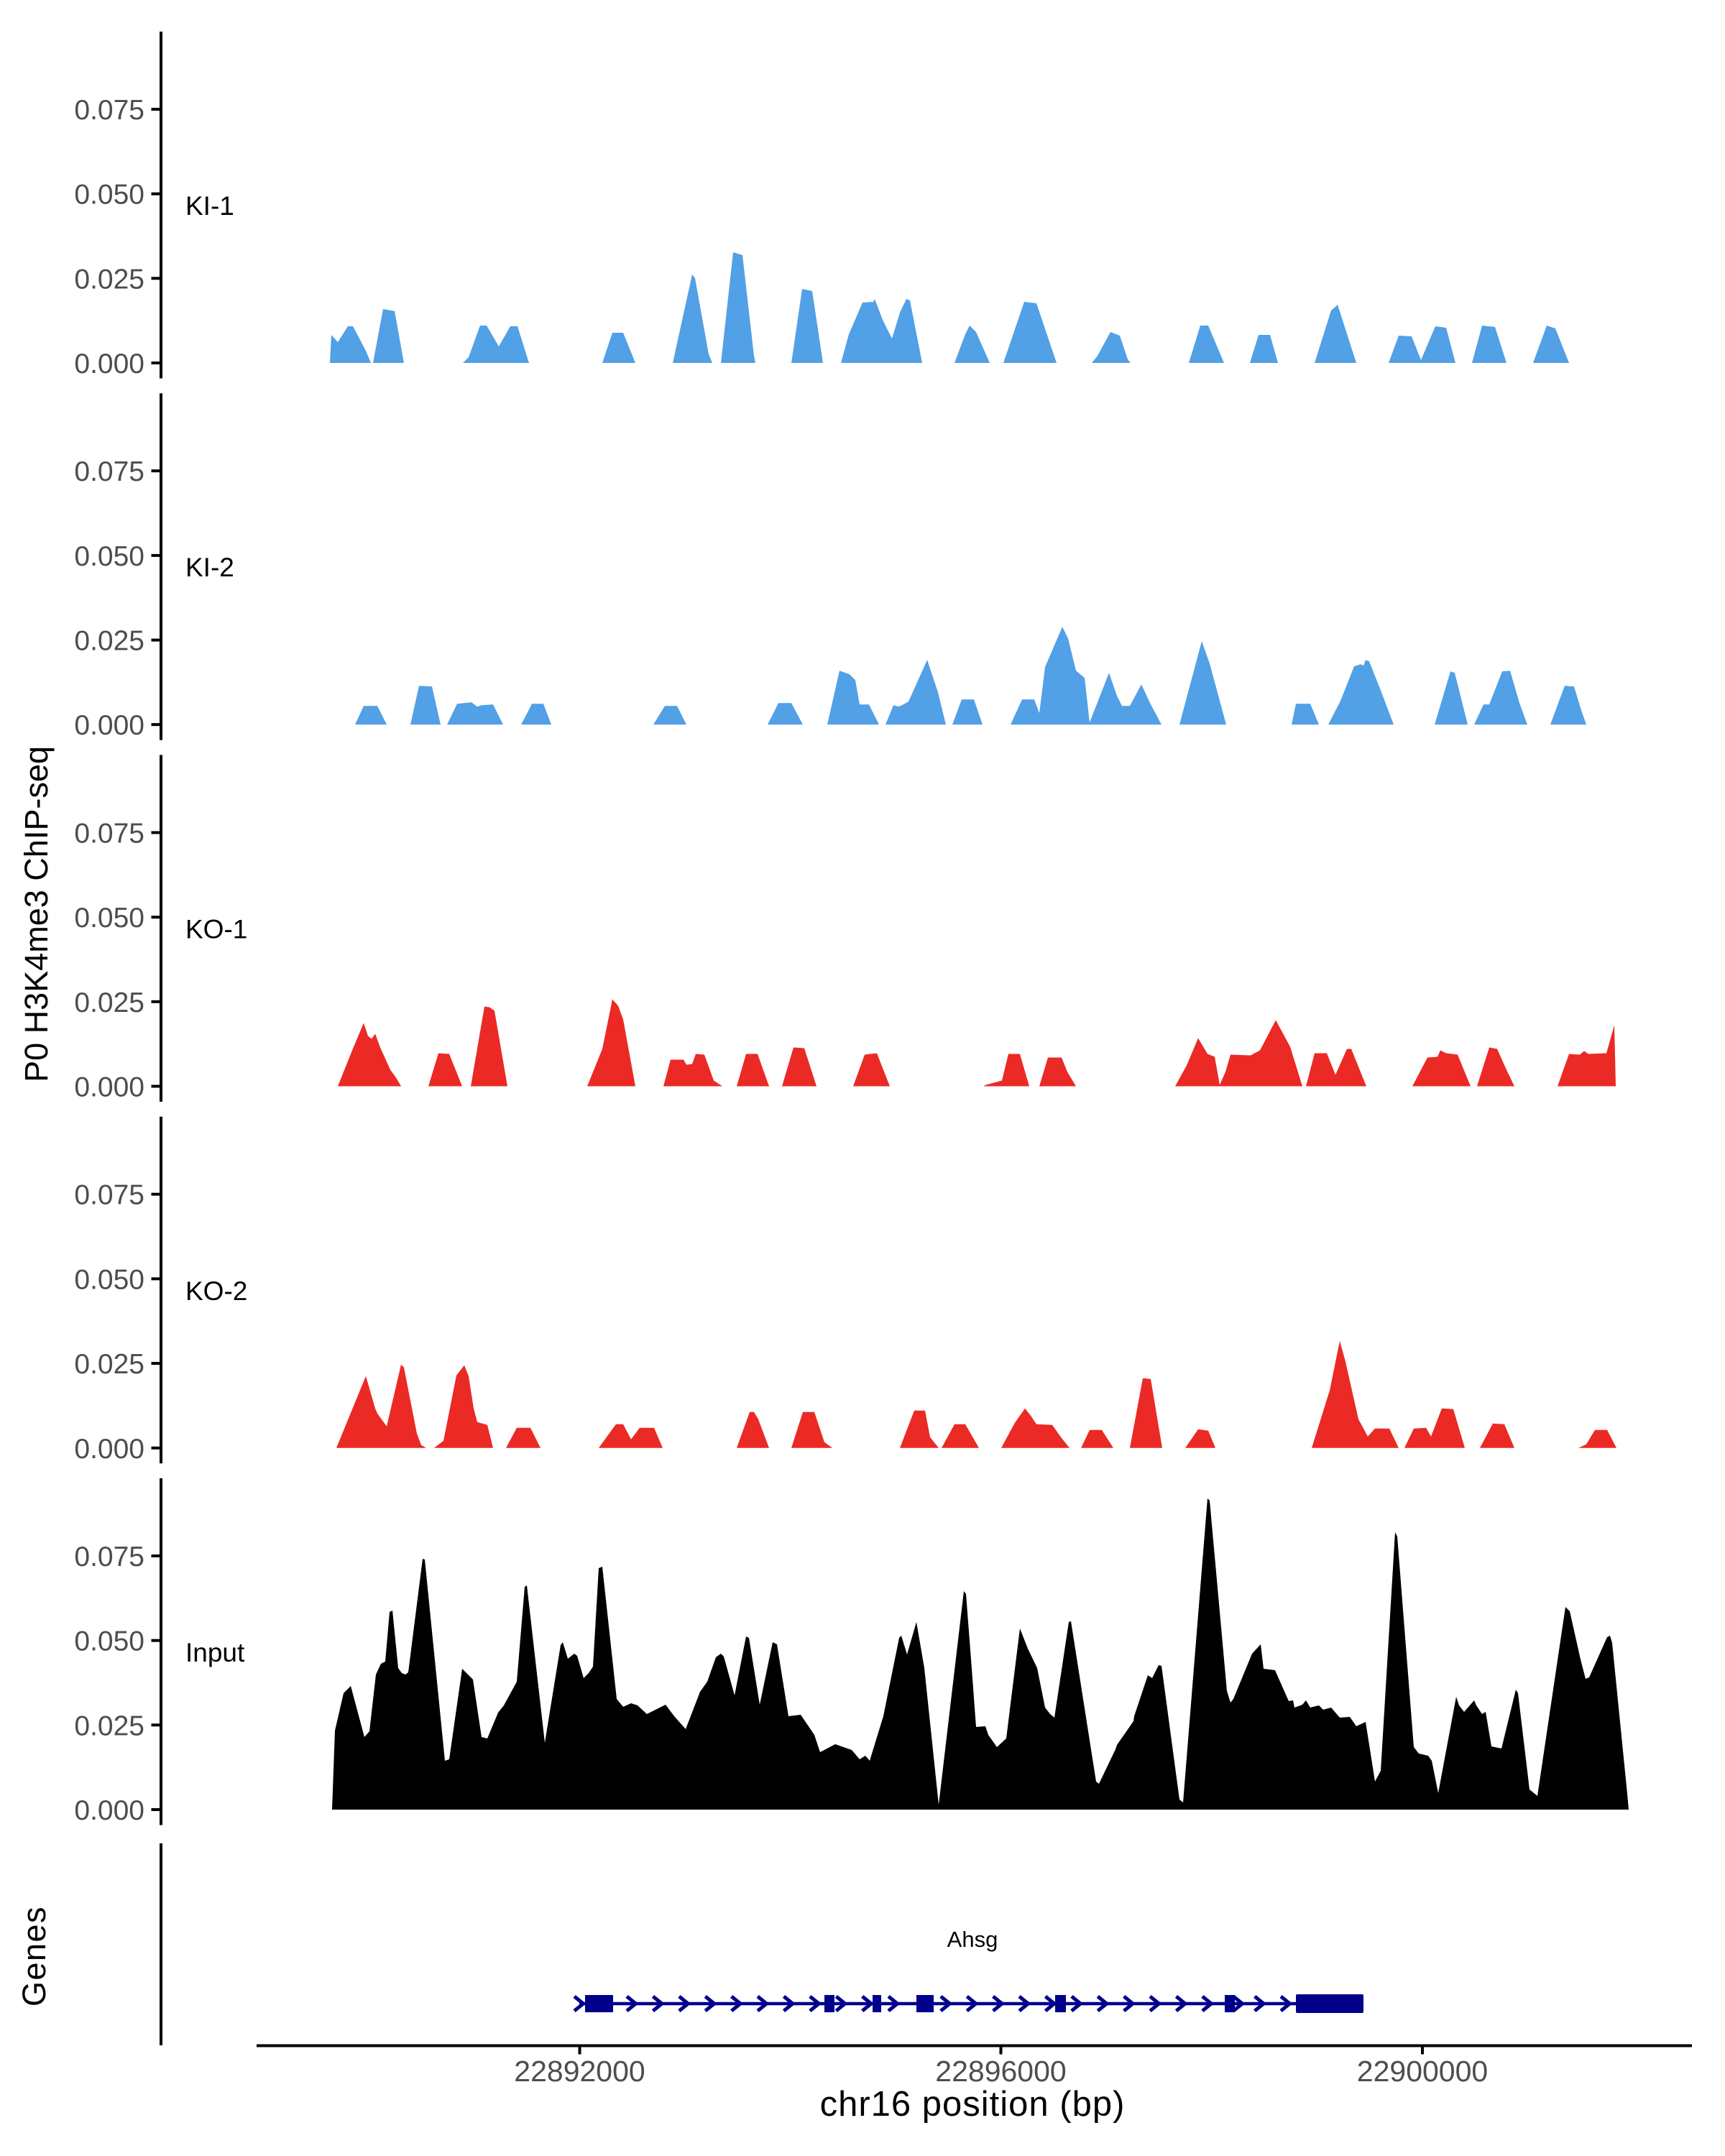 This screenshot has width=1725, height=2156. Describe the element at coordinates (216, 1291) in the screenshot. I see `svg-text: KO-2` at that location.